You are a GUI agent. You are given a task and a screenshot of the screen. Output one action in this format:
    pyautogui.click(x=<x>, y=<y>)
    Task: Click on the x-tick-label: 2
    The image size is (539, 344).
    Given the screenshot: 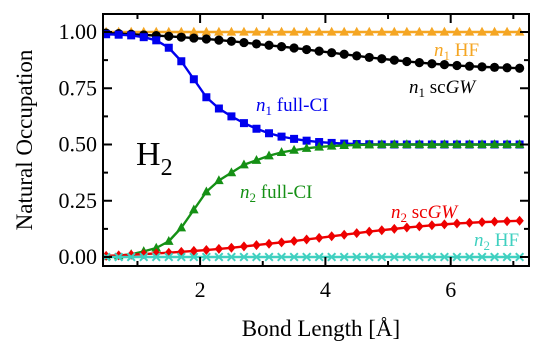 What is the action you would take?
    pyautogui.click(x=200, y=289)
    